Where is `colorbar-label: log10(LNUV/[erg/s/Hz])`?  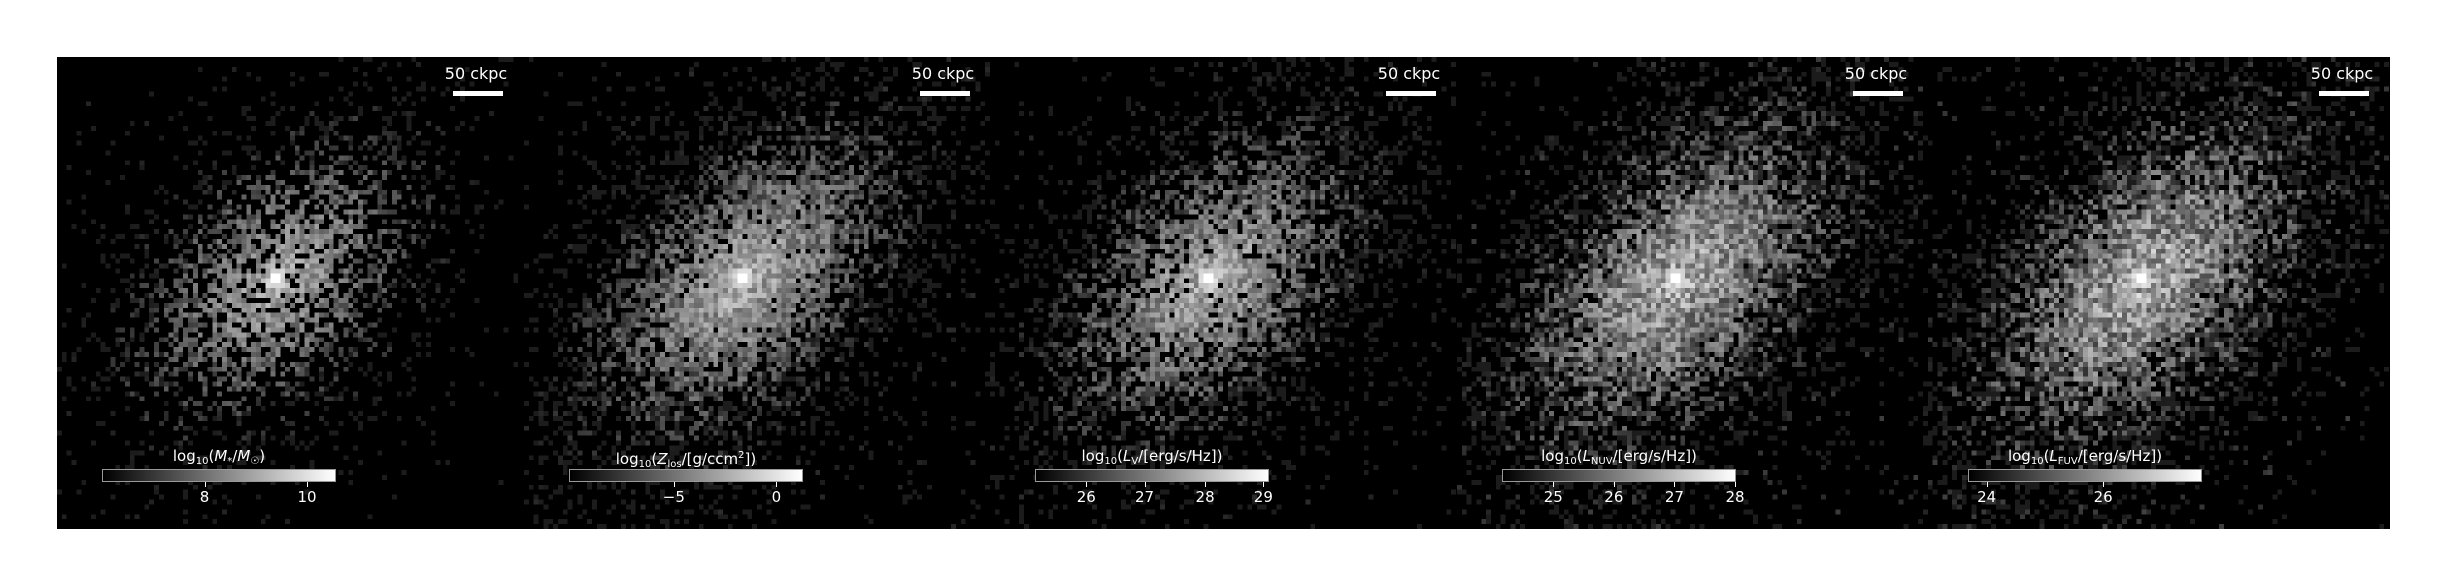
colorbar-label: log10(LNUV/[erg/s/Hz]) is located at coordinates (1619, 457).